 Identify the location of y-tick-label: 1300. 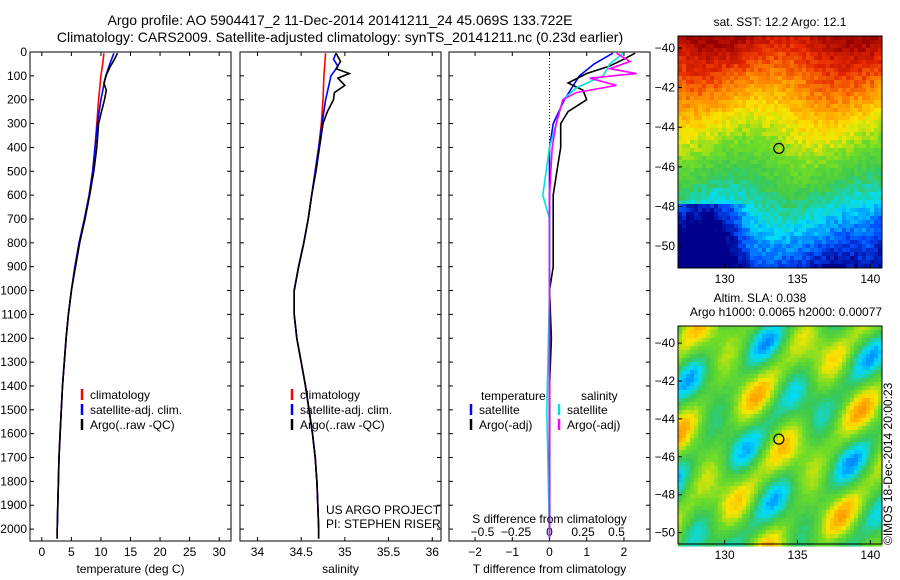
(13, 362).